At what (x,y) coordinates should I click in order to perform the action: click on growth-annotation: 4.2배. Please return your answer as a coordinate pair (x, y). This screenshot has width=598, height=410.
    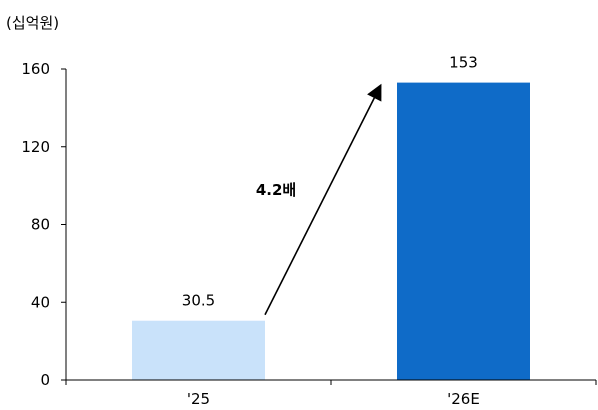
    Looking at the image, I should click on (319, 199).